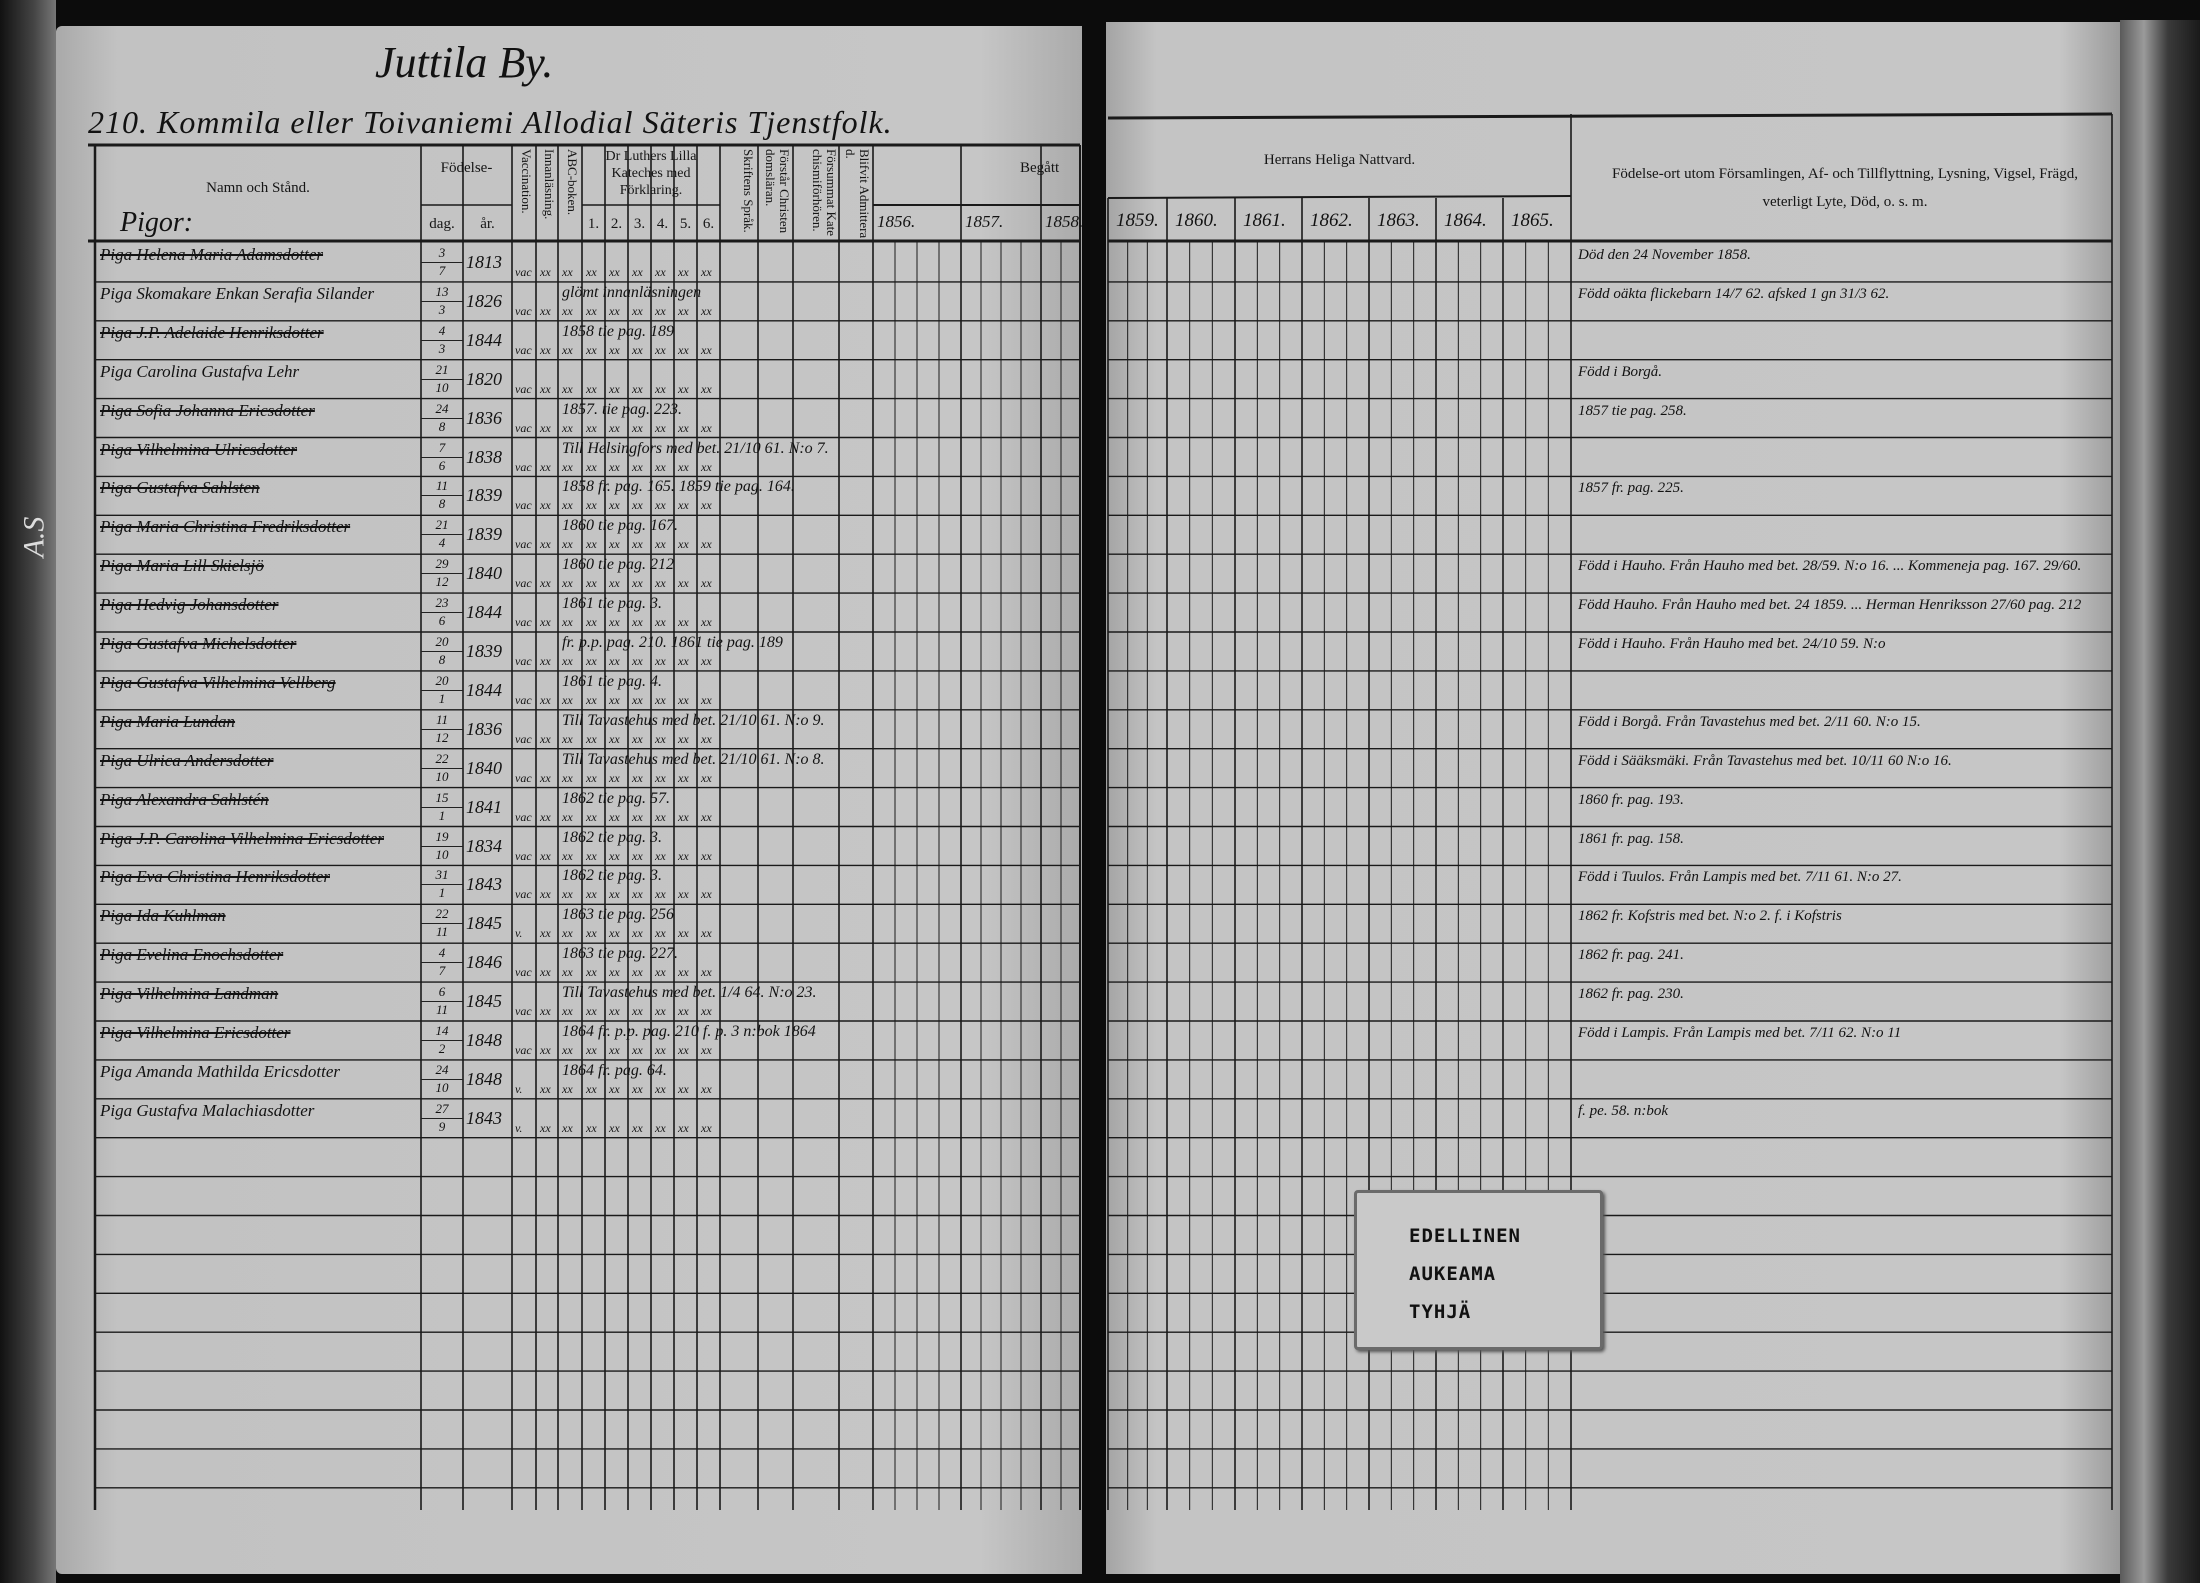 The image size is (2200, 1583). What do you see at coordinates (1440, 1312) in the screenshot?
I see `label-line: TYHJÄ` at bounding box center [1440, 1312].